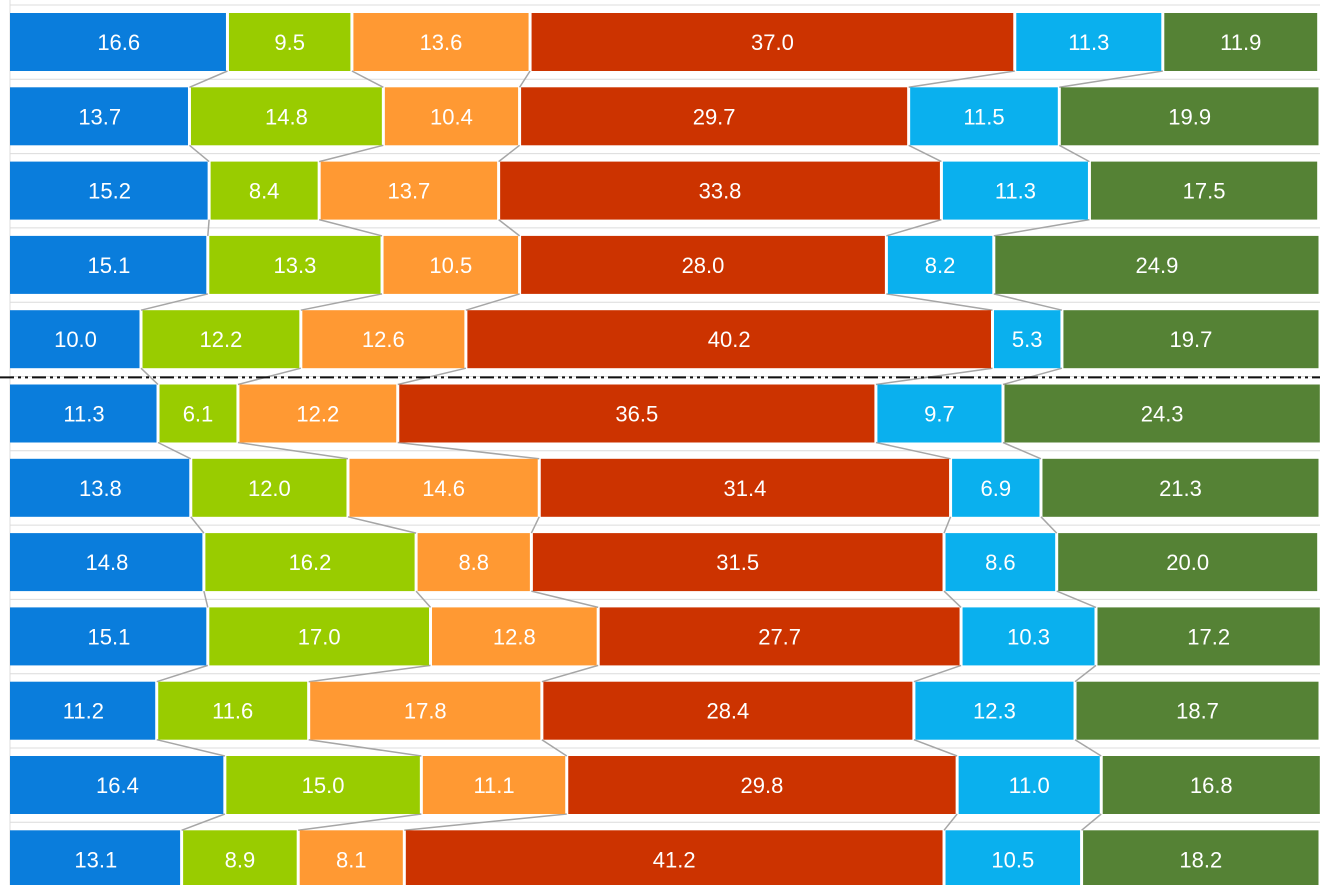 The width and height of the screenshot is (1320, 885). What do you see at coordinates (323, 785) in the screenshot?
I see `data-label: 15.0` at bounding box center [323, 785].